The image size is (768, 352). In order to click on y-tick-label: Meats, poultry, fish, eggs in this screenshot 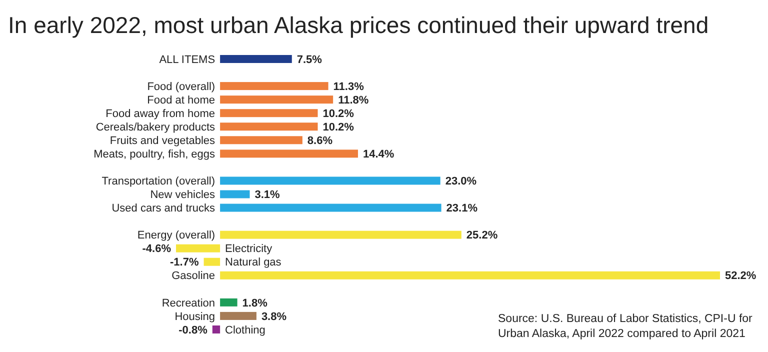, I will do `click(155, 154)`.